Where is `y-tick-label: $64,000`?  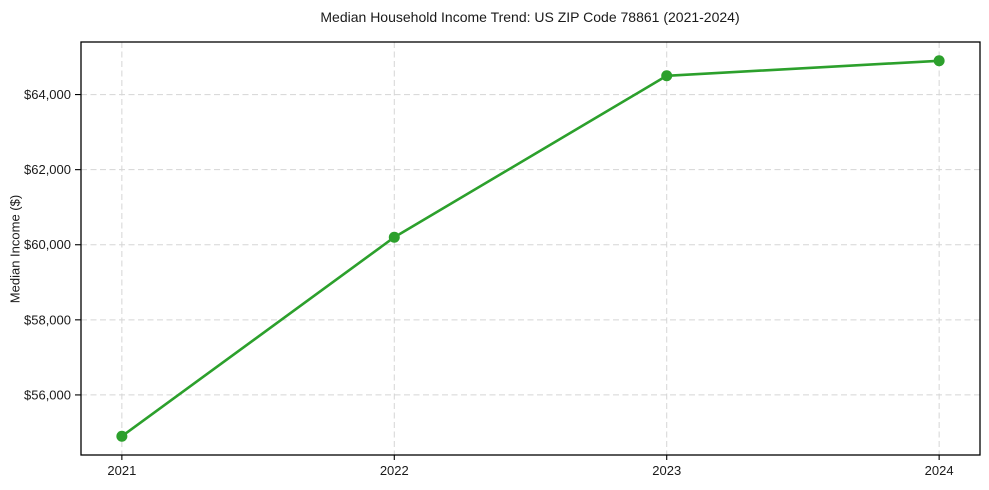 y-tick-label: $64,000 is located at coordinates (47, 94).